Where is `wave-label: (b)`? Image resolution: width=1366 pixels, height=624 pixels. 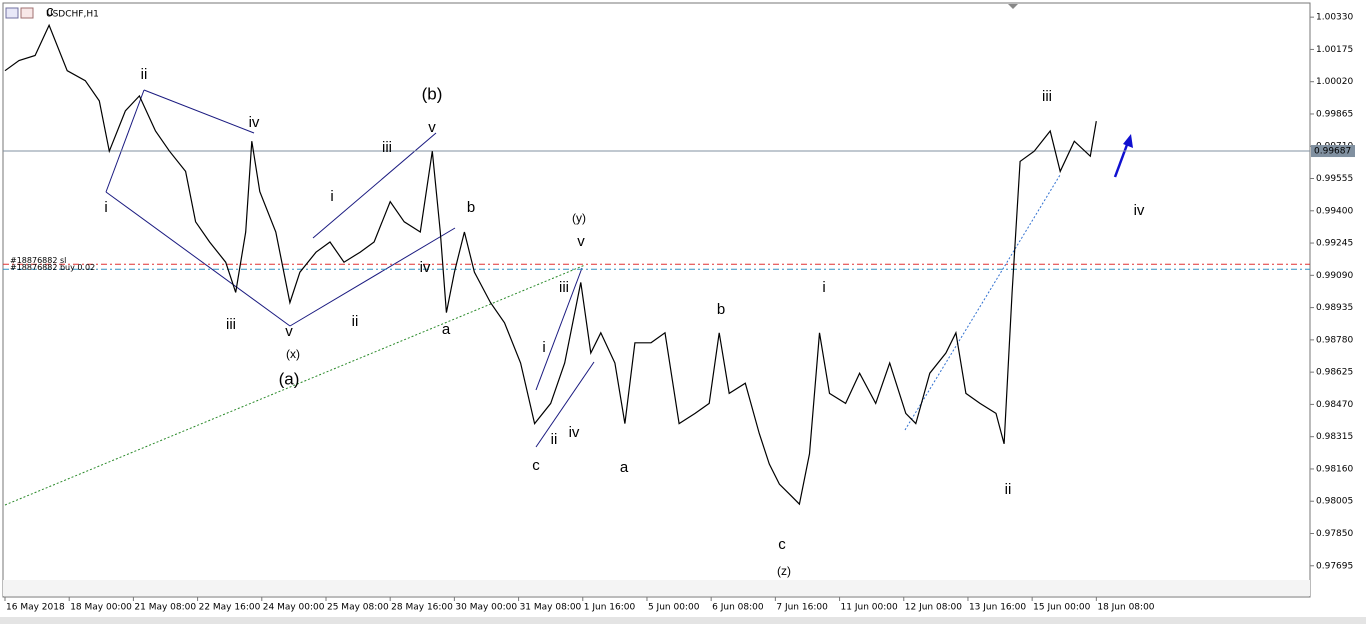
wave-label: (b) is located at coordinates (432, 93).